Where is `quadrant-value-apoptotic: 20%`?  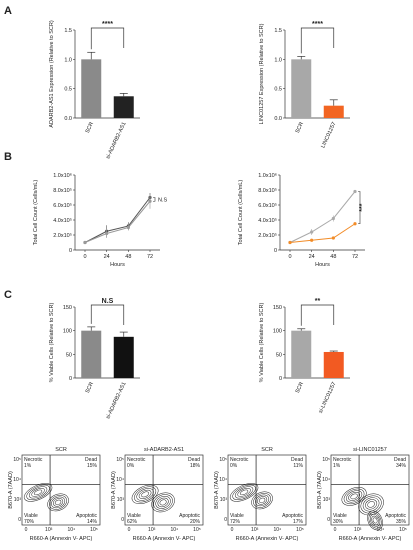
quadrant-value-apoptotic: 20% is located at coordinates (195, 522).